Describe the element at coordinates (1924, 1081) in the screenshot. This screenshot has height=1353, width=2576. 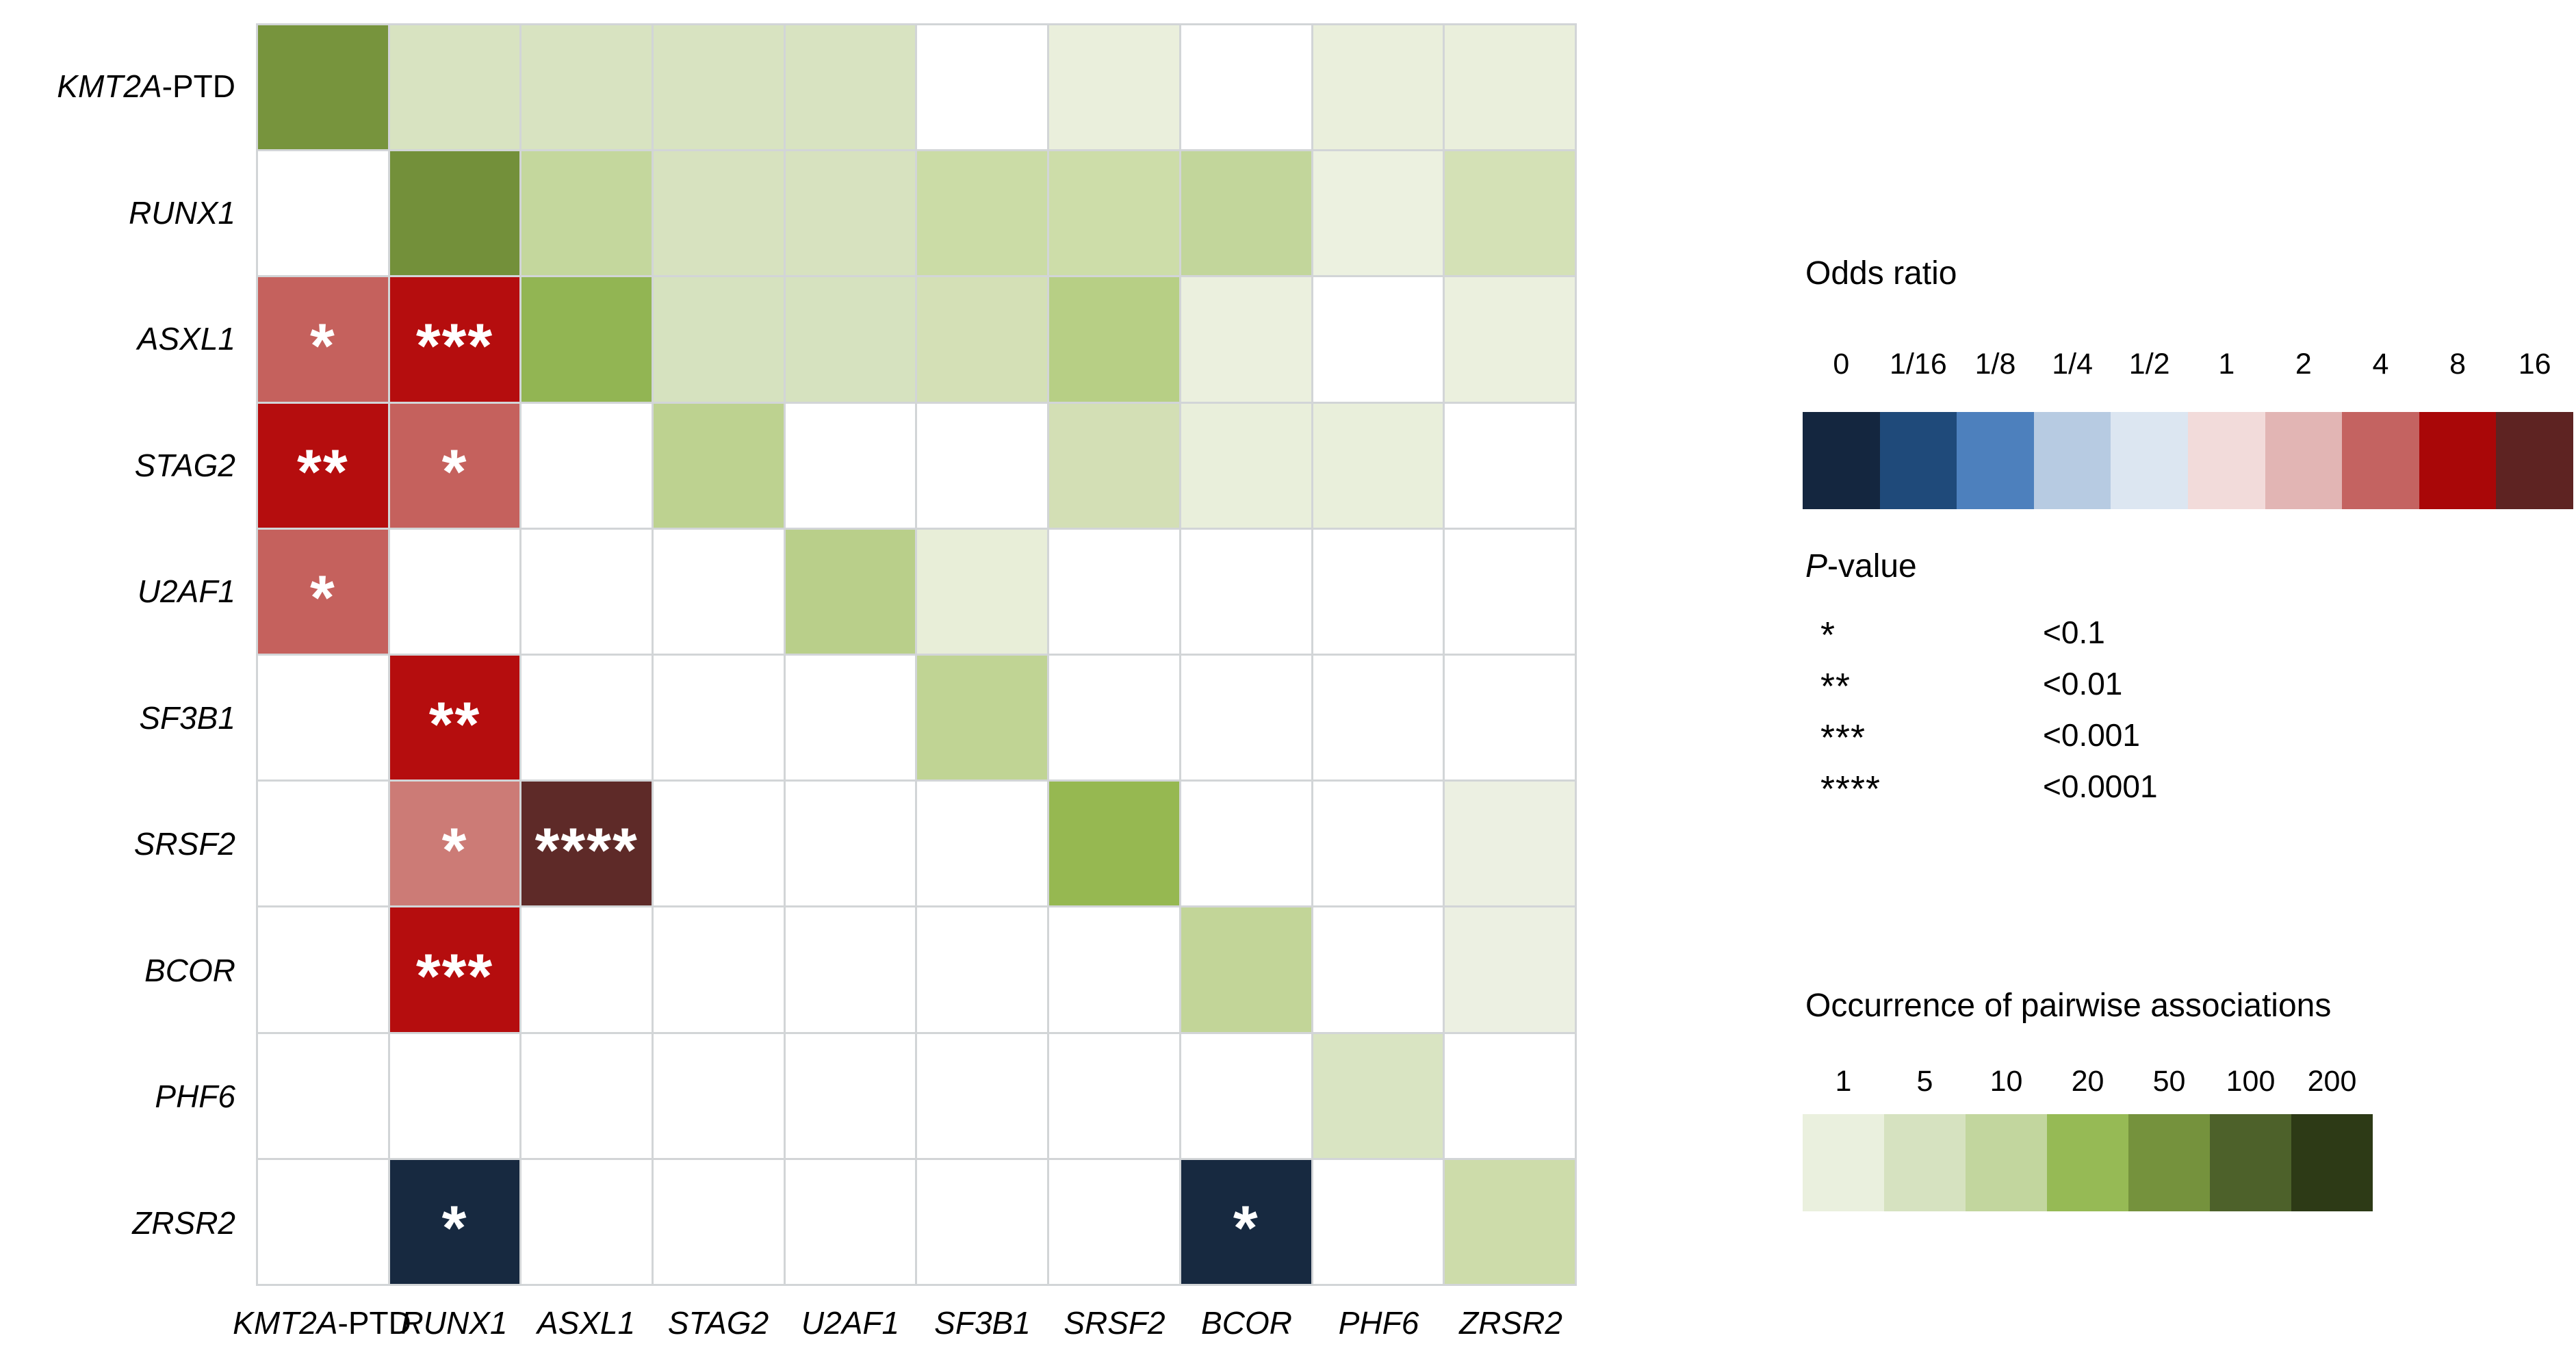
I see `occurrence-tick-label: 5` at that location.